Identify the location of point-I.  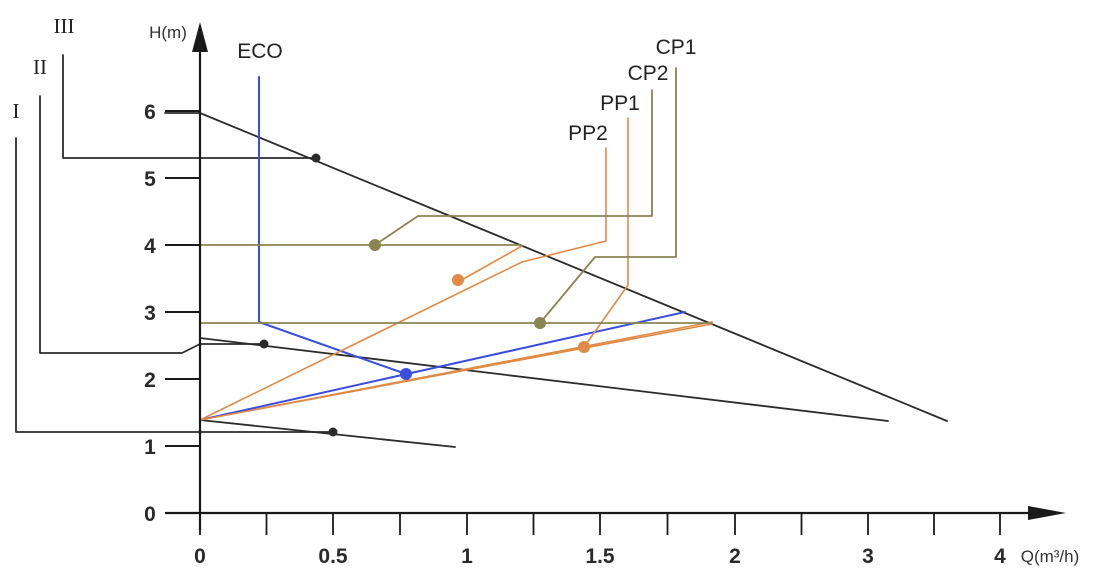
(333, 432).